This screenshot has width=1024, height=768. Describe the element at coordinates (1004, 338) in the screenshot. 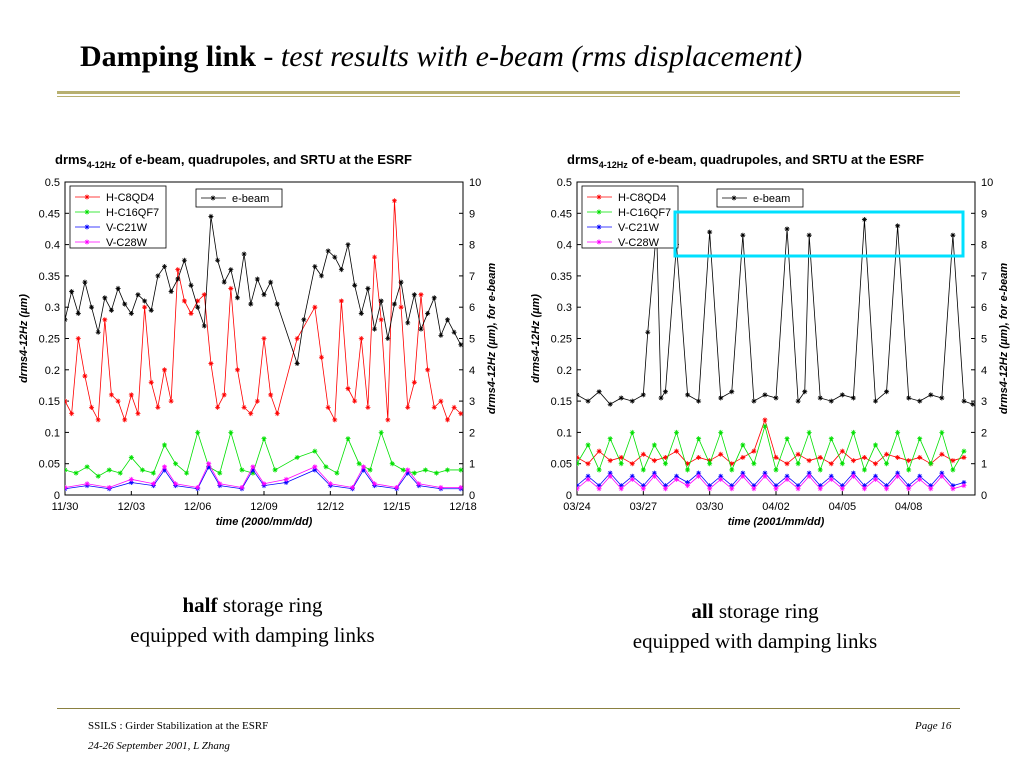

I see `y-axis-label-right: drms4-12Hz (µm), for e-beam` at that location.